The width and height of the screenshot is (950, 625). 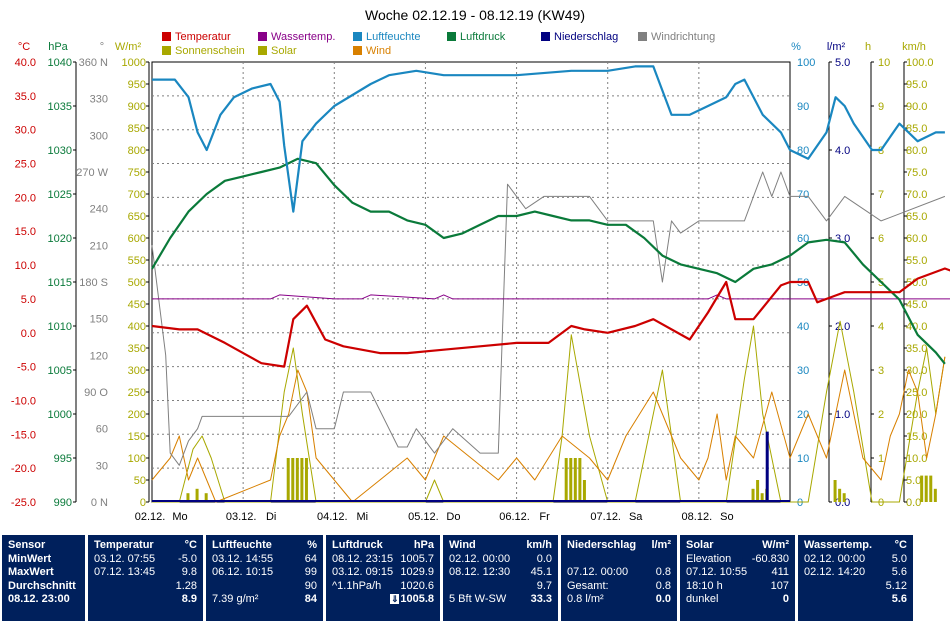 I want to click on axis-tick-label: 60, so click(x=102, y=430).